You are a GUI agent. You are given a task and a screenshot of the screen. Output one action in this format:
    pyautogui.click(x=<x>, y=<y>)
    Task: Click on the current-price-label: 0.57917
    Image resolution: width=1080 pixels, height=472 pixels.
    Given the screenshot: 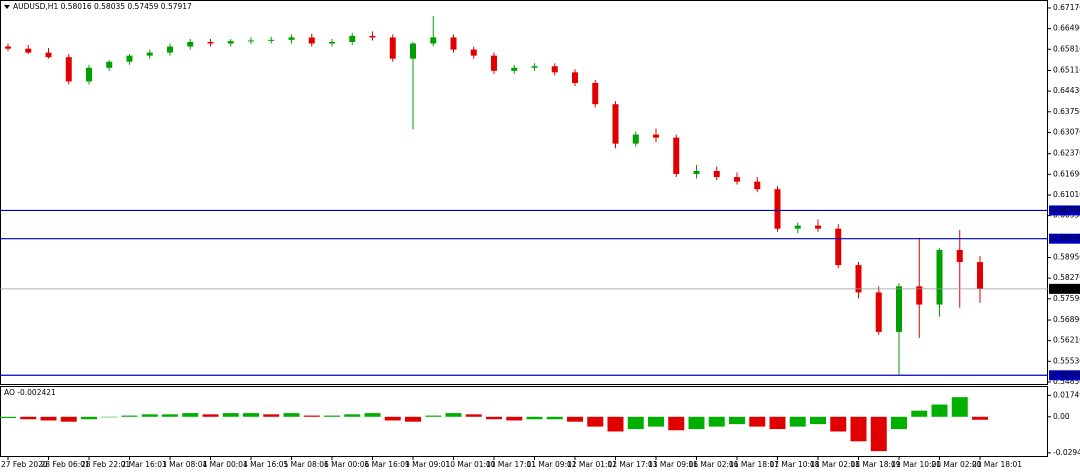 What is the action you would take?
    pyautogui.click(x=1066, y=288)
    